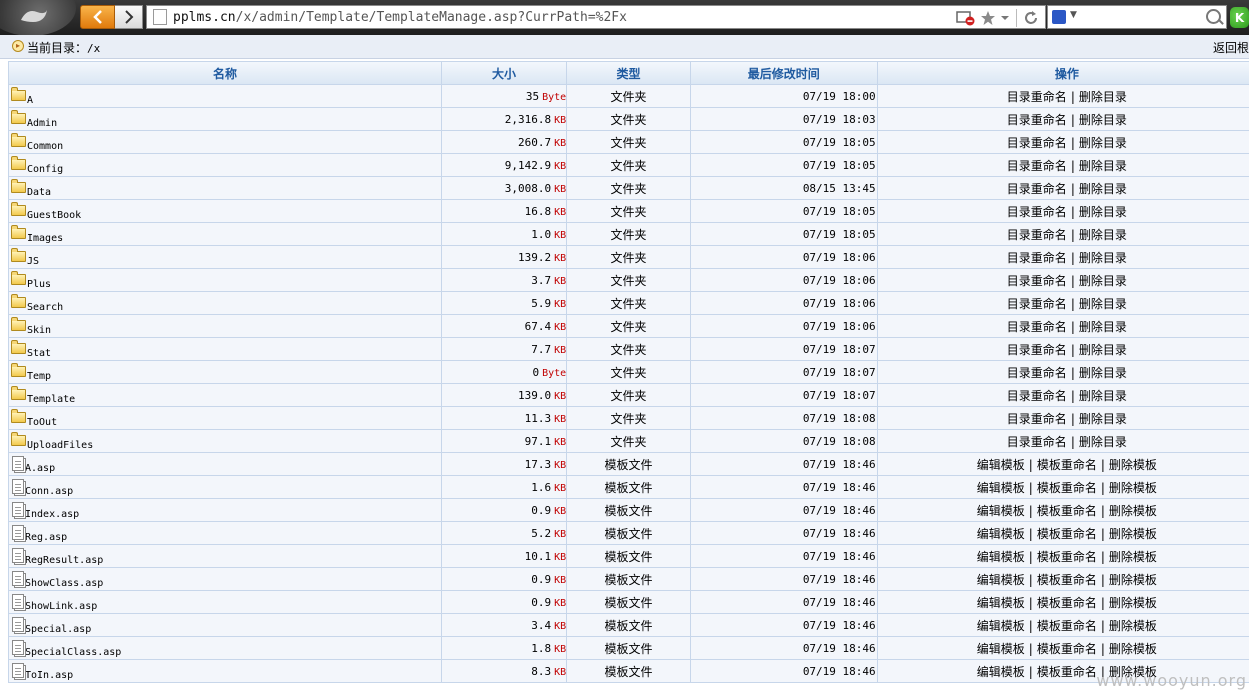 The width and height of the screenshot is (1249, 690). What do you see at coordinates (966, 18) in the screenshot?
I see `blocked-icon` at bounding box center [966, 18].